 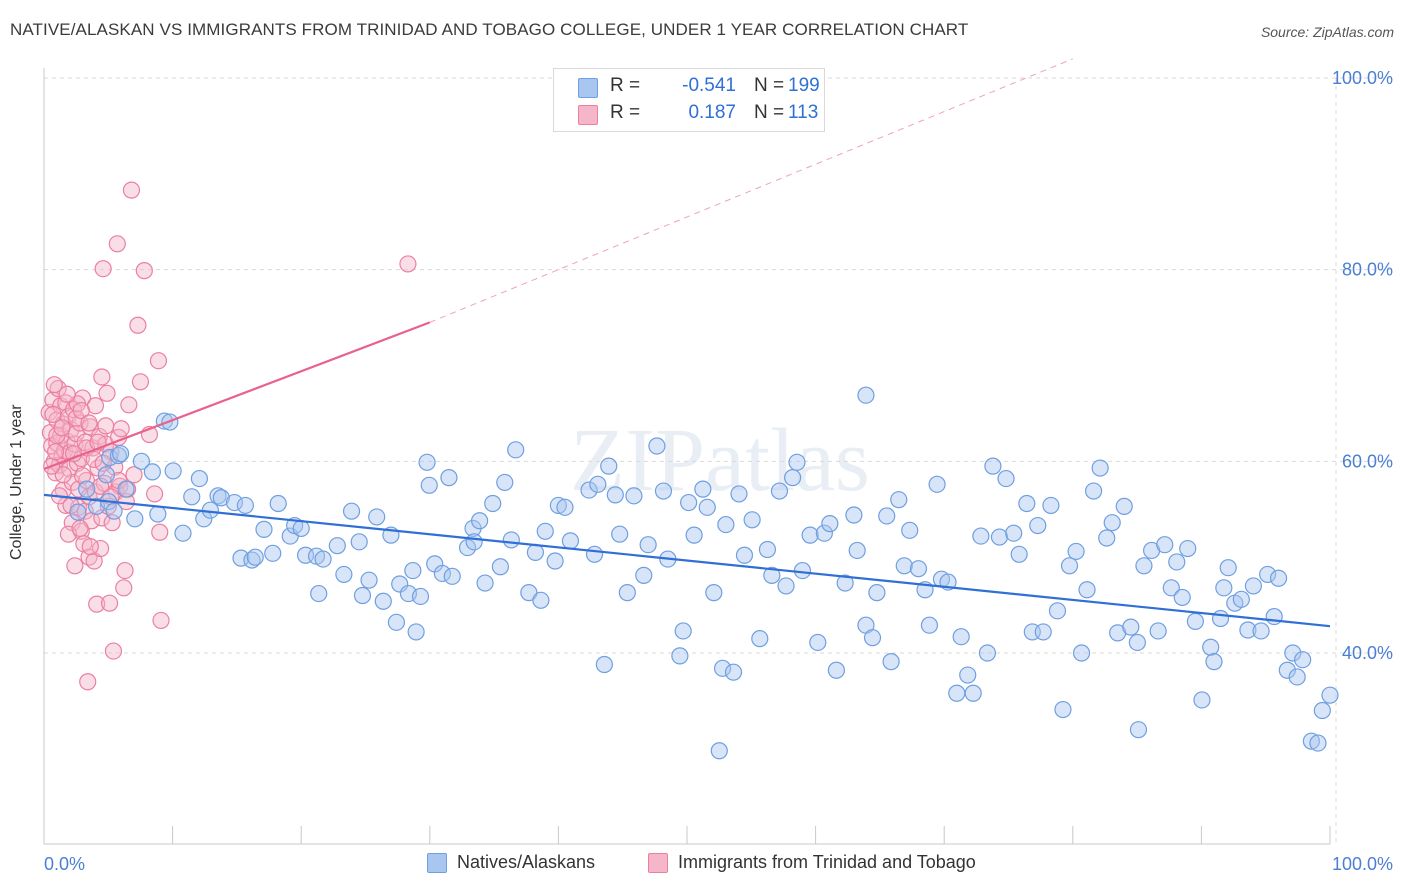 What do you see at coordinates (720, 460) in the screenshot?
I see `watermark: ZIPatlas` at bounding box center [720, 460].